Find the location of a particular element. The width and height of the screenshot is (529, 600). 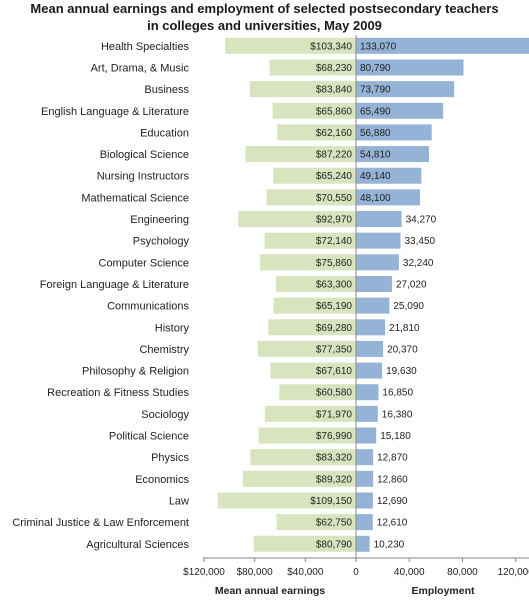

earnings-bar-foreign-language-literature is located at coordinates (315, 283).